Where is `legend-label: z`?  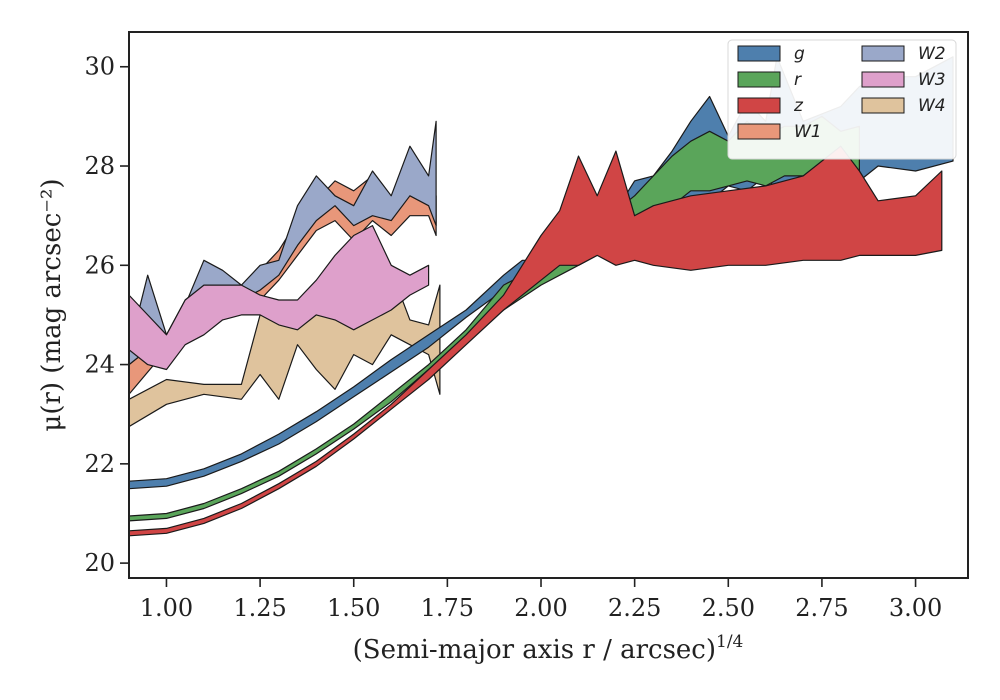
legend-label: z is located at coordinates (798, 106).